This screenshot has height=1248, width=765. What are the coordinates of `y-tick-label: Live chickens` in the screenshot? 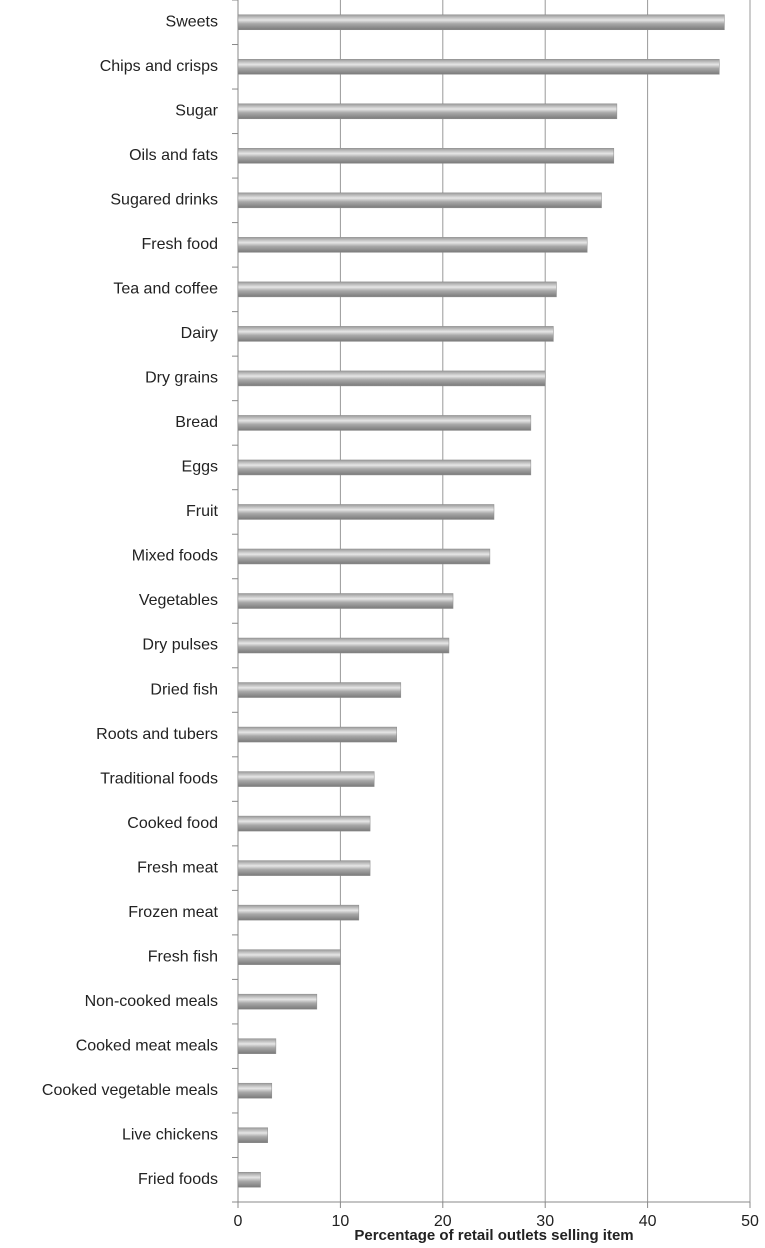 It's located at (170, 1134).